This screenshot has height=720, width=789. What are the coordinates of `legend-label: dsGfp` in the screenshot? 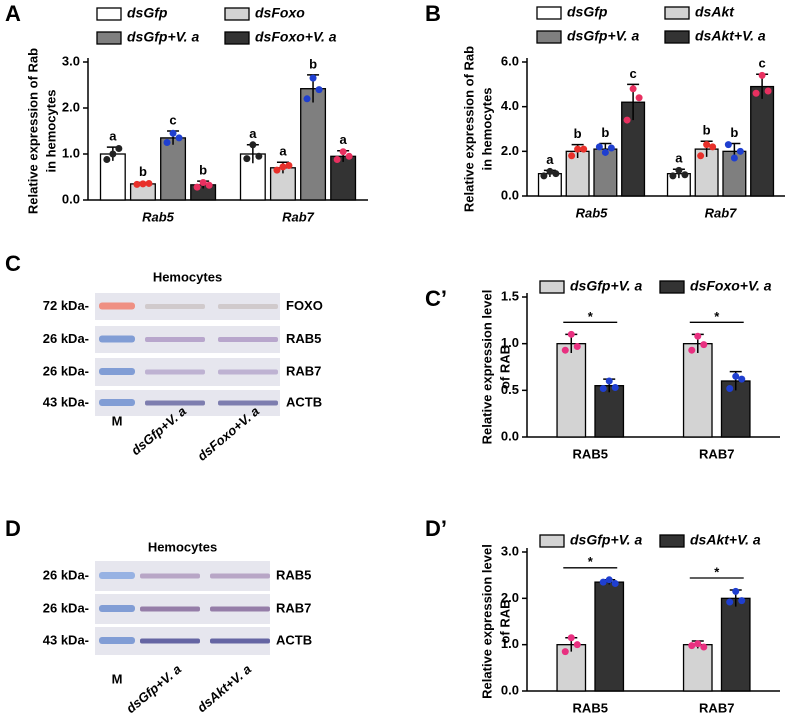 It's located at (587, 12).